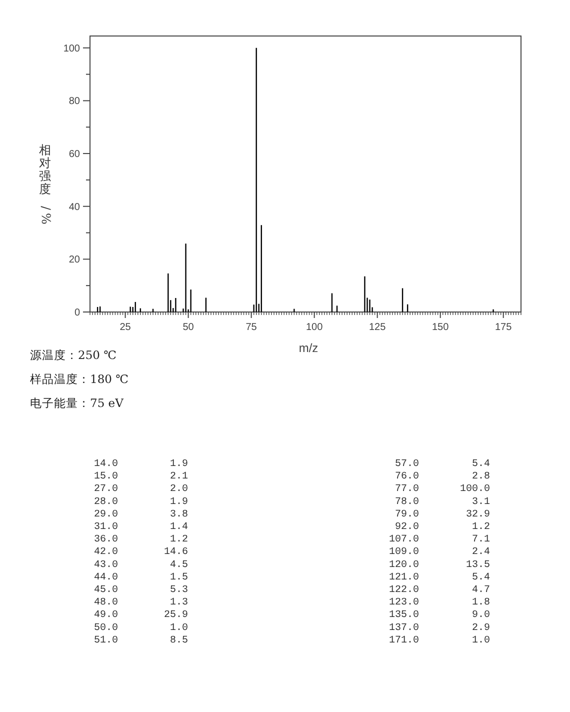  I want to click on text: 135.0, so click(403, 616).